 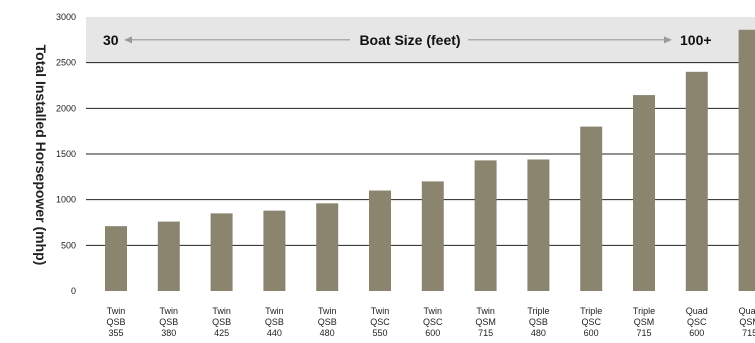 What do you see at coordinates (66, 200) in the screenshot?
I see `y-tick-label: 1000` at bounding box center [66, 200].